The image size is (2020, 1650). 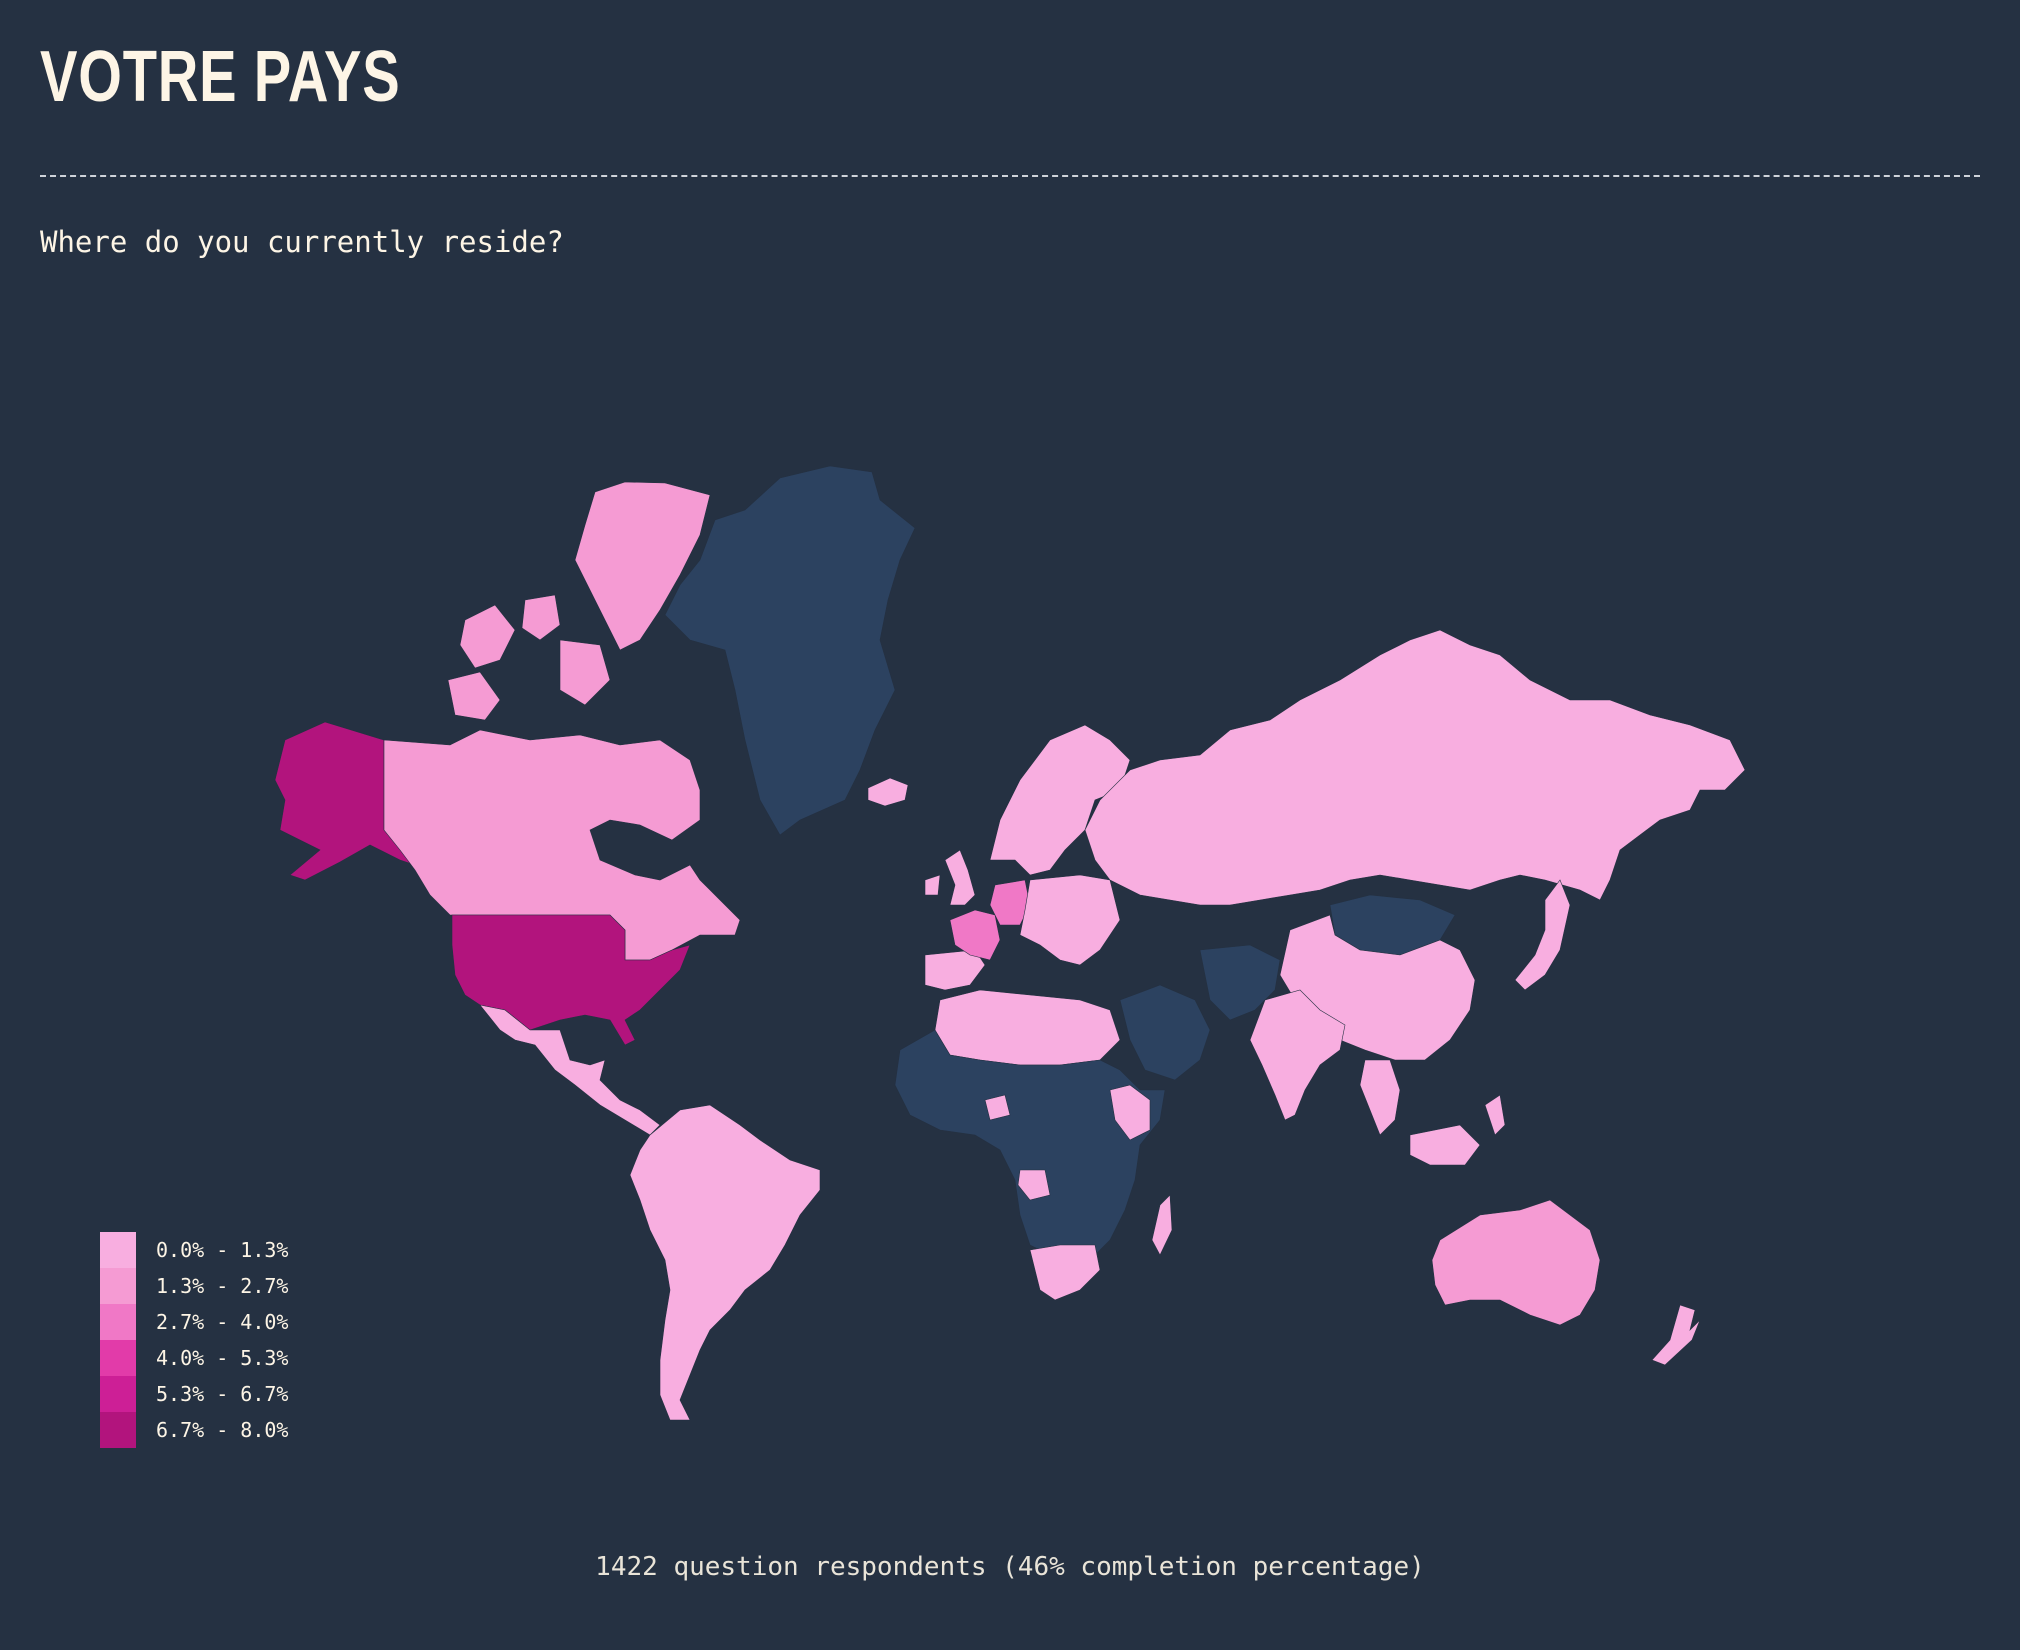 What do you see at coordinates (1067, 1142) in the screenshot?
I see `region-east-africa` at bounding box center [1067, 1142].